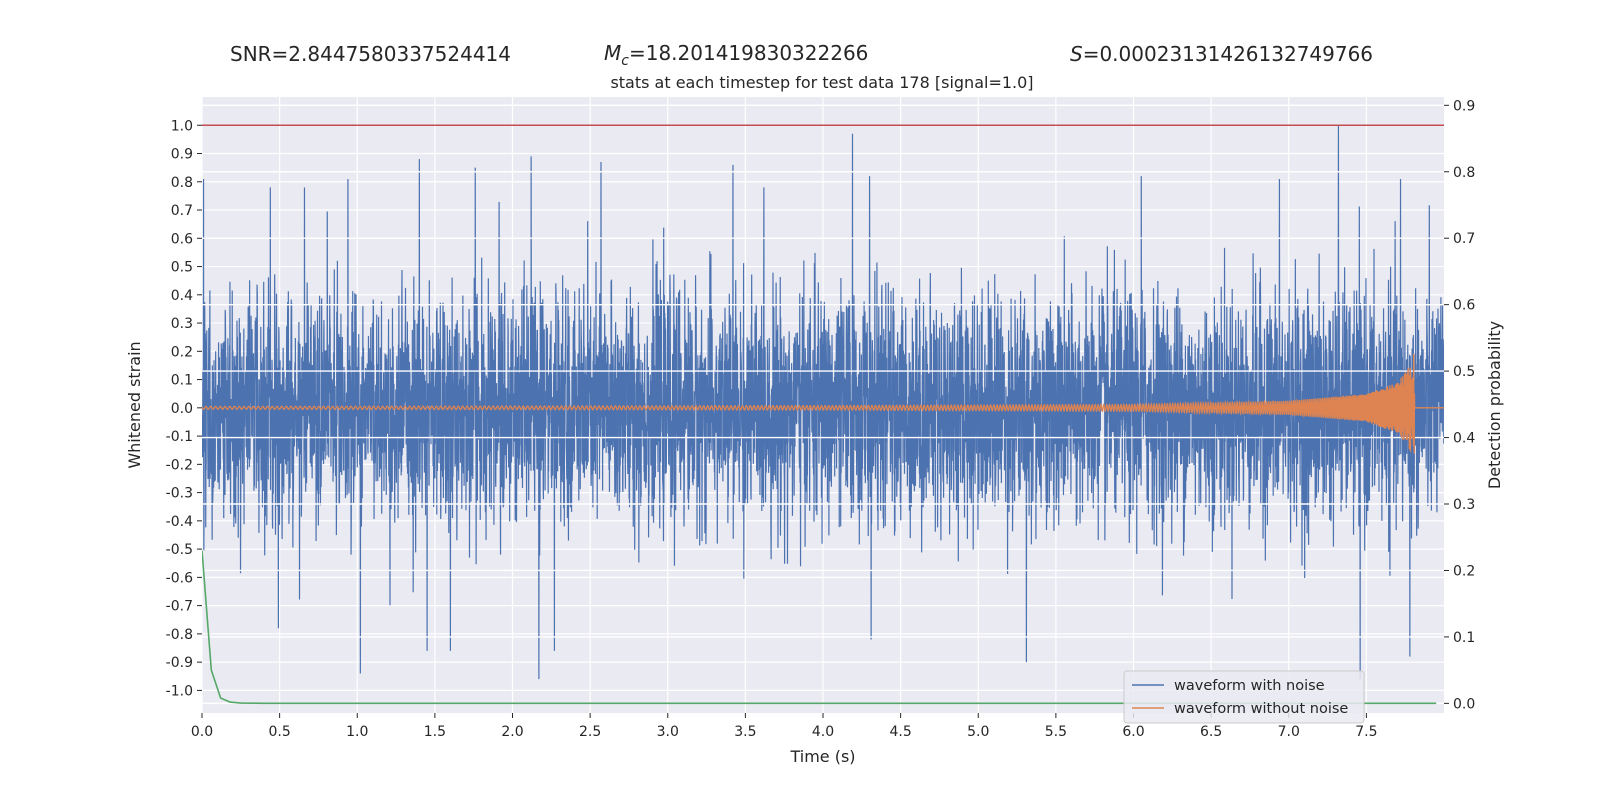  What do you see at coordinates (1464, 372) in the screenshot?
I see `y2-tick-label: 0.5` at bounding box center [1464, 372].